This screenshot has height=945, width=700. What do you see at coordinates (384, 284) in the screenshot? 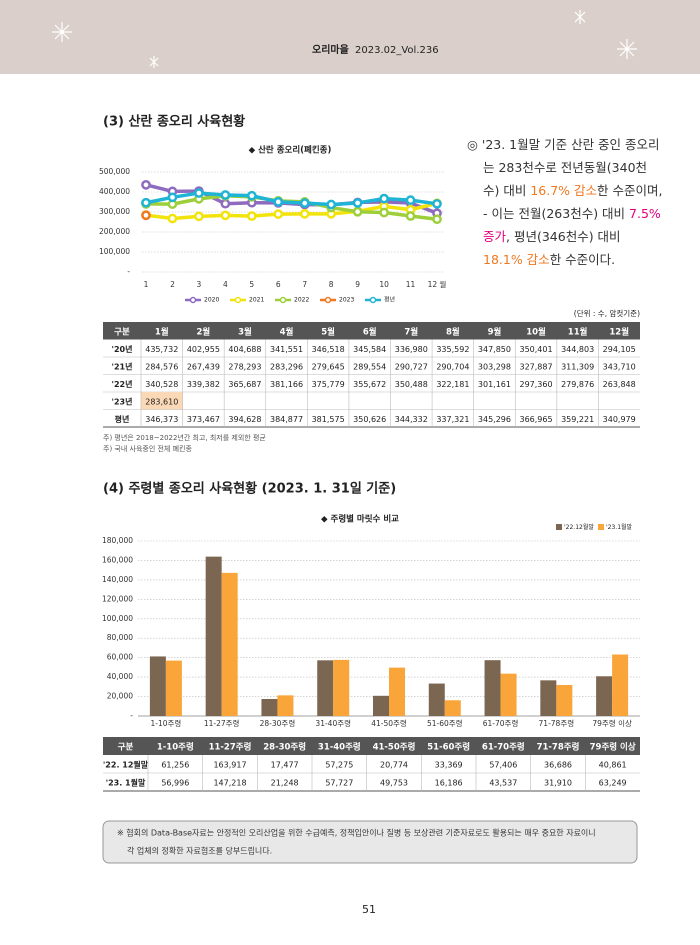
I see `x-tick-label: 10` at bounding box center [384, 284].